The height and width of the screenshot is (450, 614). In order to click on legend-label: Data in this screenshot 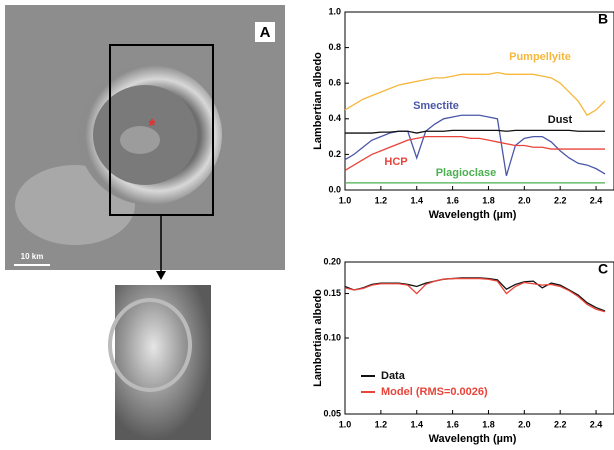, I will do `click(393, 376)`.